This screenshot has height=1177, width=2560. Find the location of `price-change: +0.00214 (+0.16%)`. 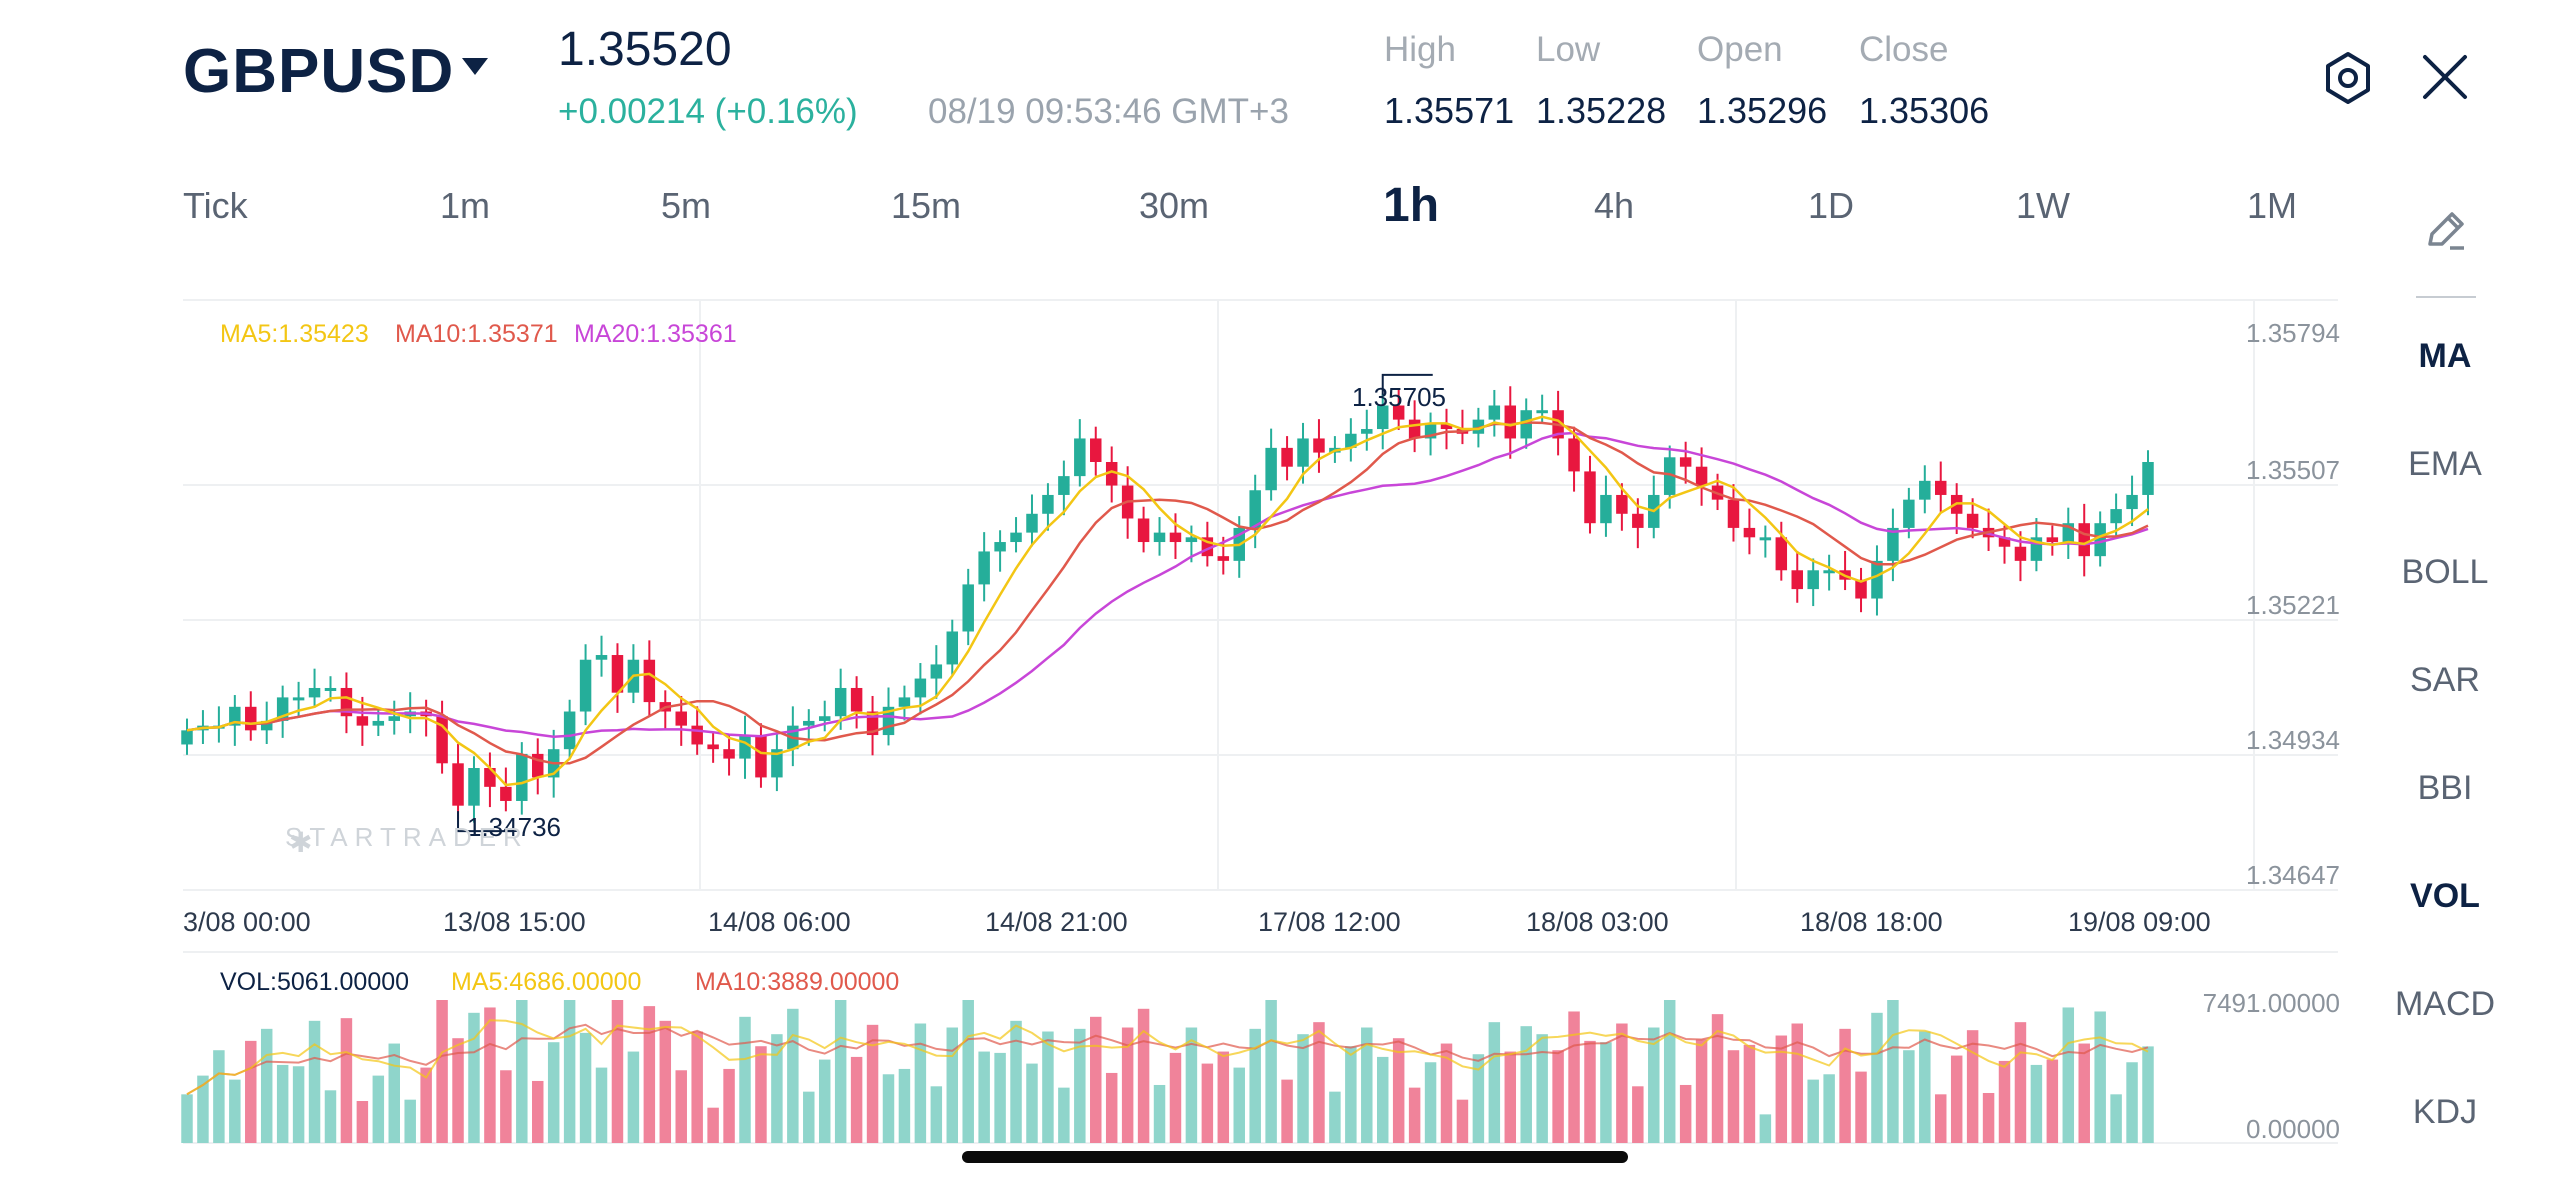

price-change: +0.00214 (+0.16%) is located at coordinates (708, 111).